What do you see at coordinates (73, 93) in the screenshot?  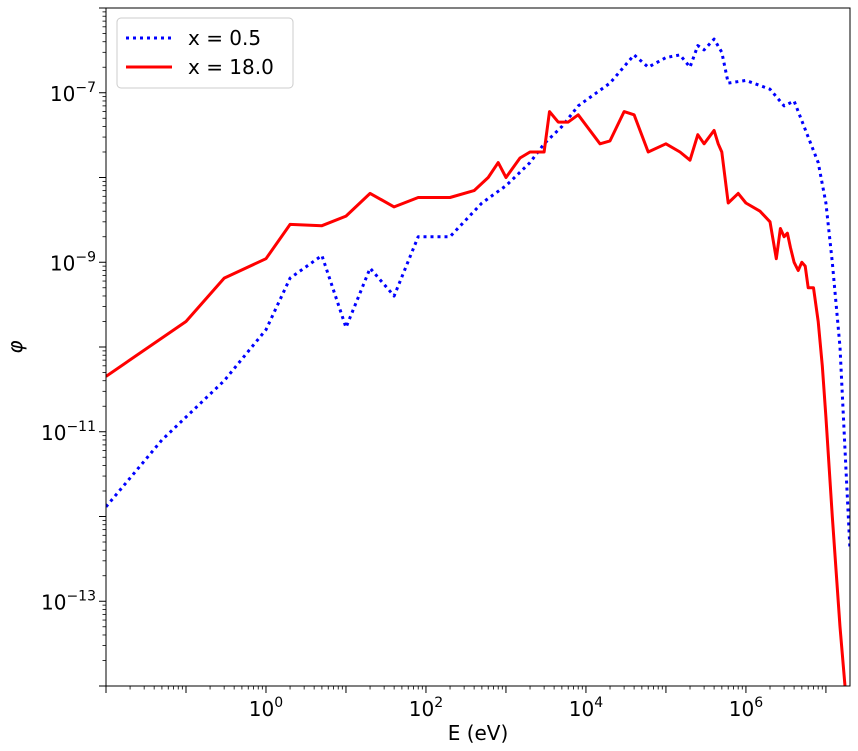 I see `y-tick-label-0: 10⁻⁷` at bounding box center [73, 93].